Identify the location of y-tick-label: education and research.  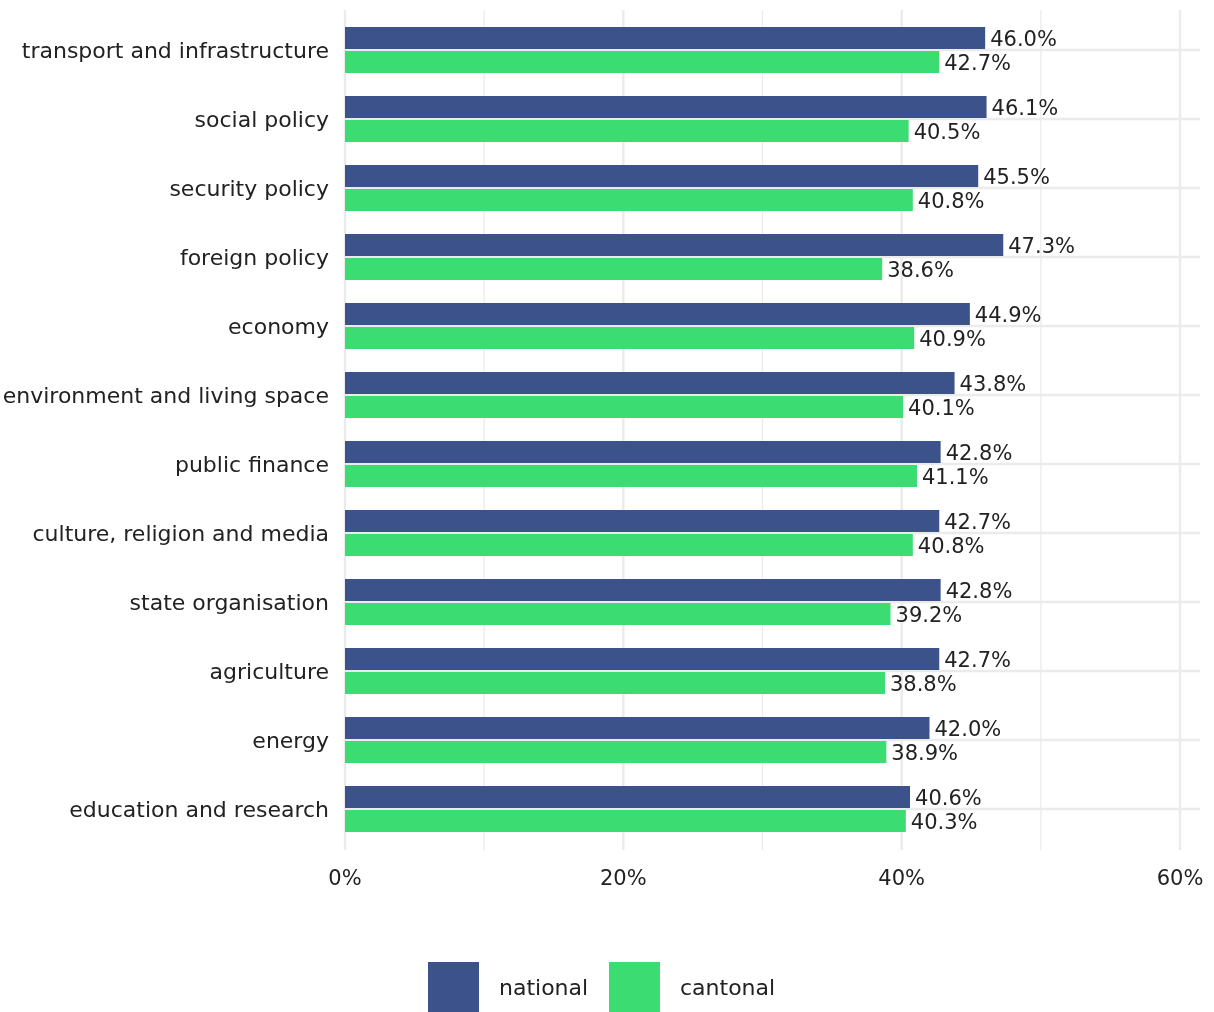
(199, 809).